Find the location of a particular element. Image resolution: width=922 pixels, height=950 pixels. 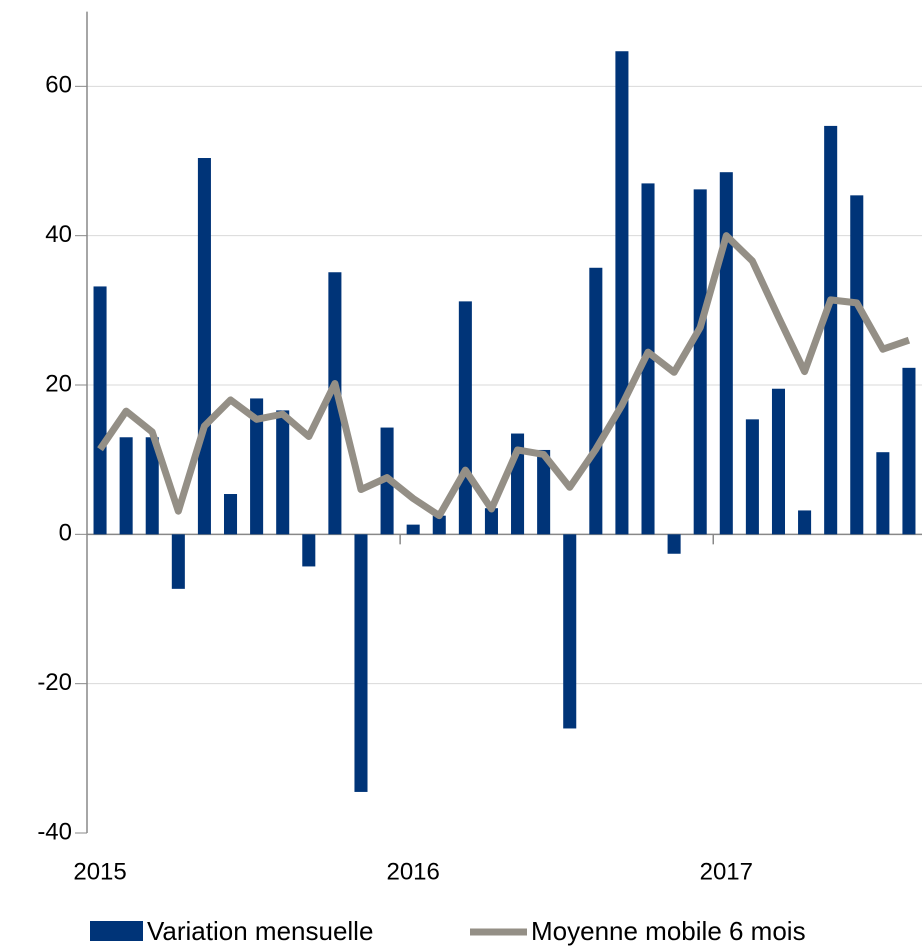

x-tick-label: 2017 is located at coordinates (726, 871).